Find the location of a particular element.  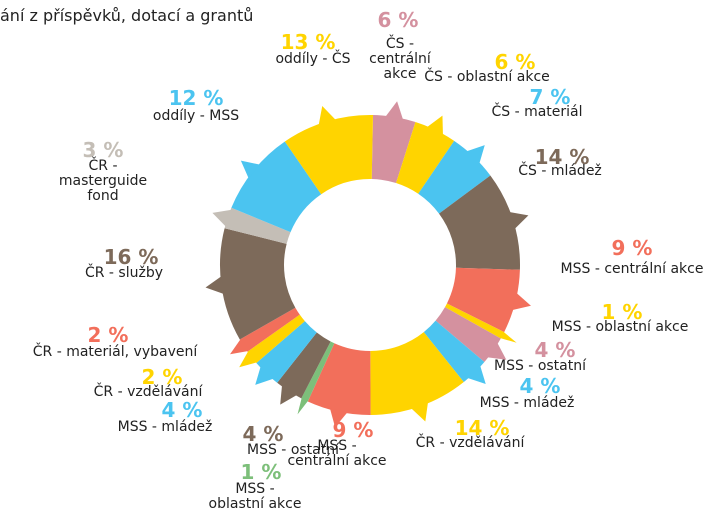

category-label: ČR - materiál, vybavení is located at coordinates (115, 352).